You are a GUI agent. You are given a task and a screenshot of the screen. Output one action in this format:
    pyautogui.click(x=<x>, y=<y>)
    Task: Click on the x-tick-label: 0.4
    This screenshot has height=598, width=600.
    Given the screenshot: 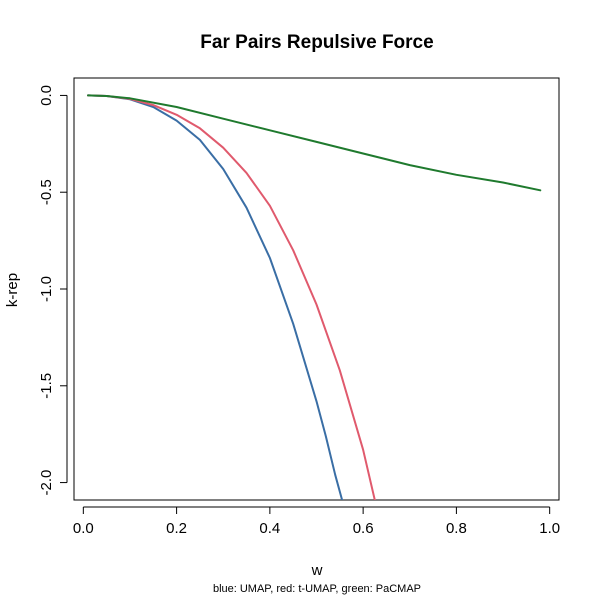 What is the action you would take?
    pyautogui.click(x=269, y=528)
    